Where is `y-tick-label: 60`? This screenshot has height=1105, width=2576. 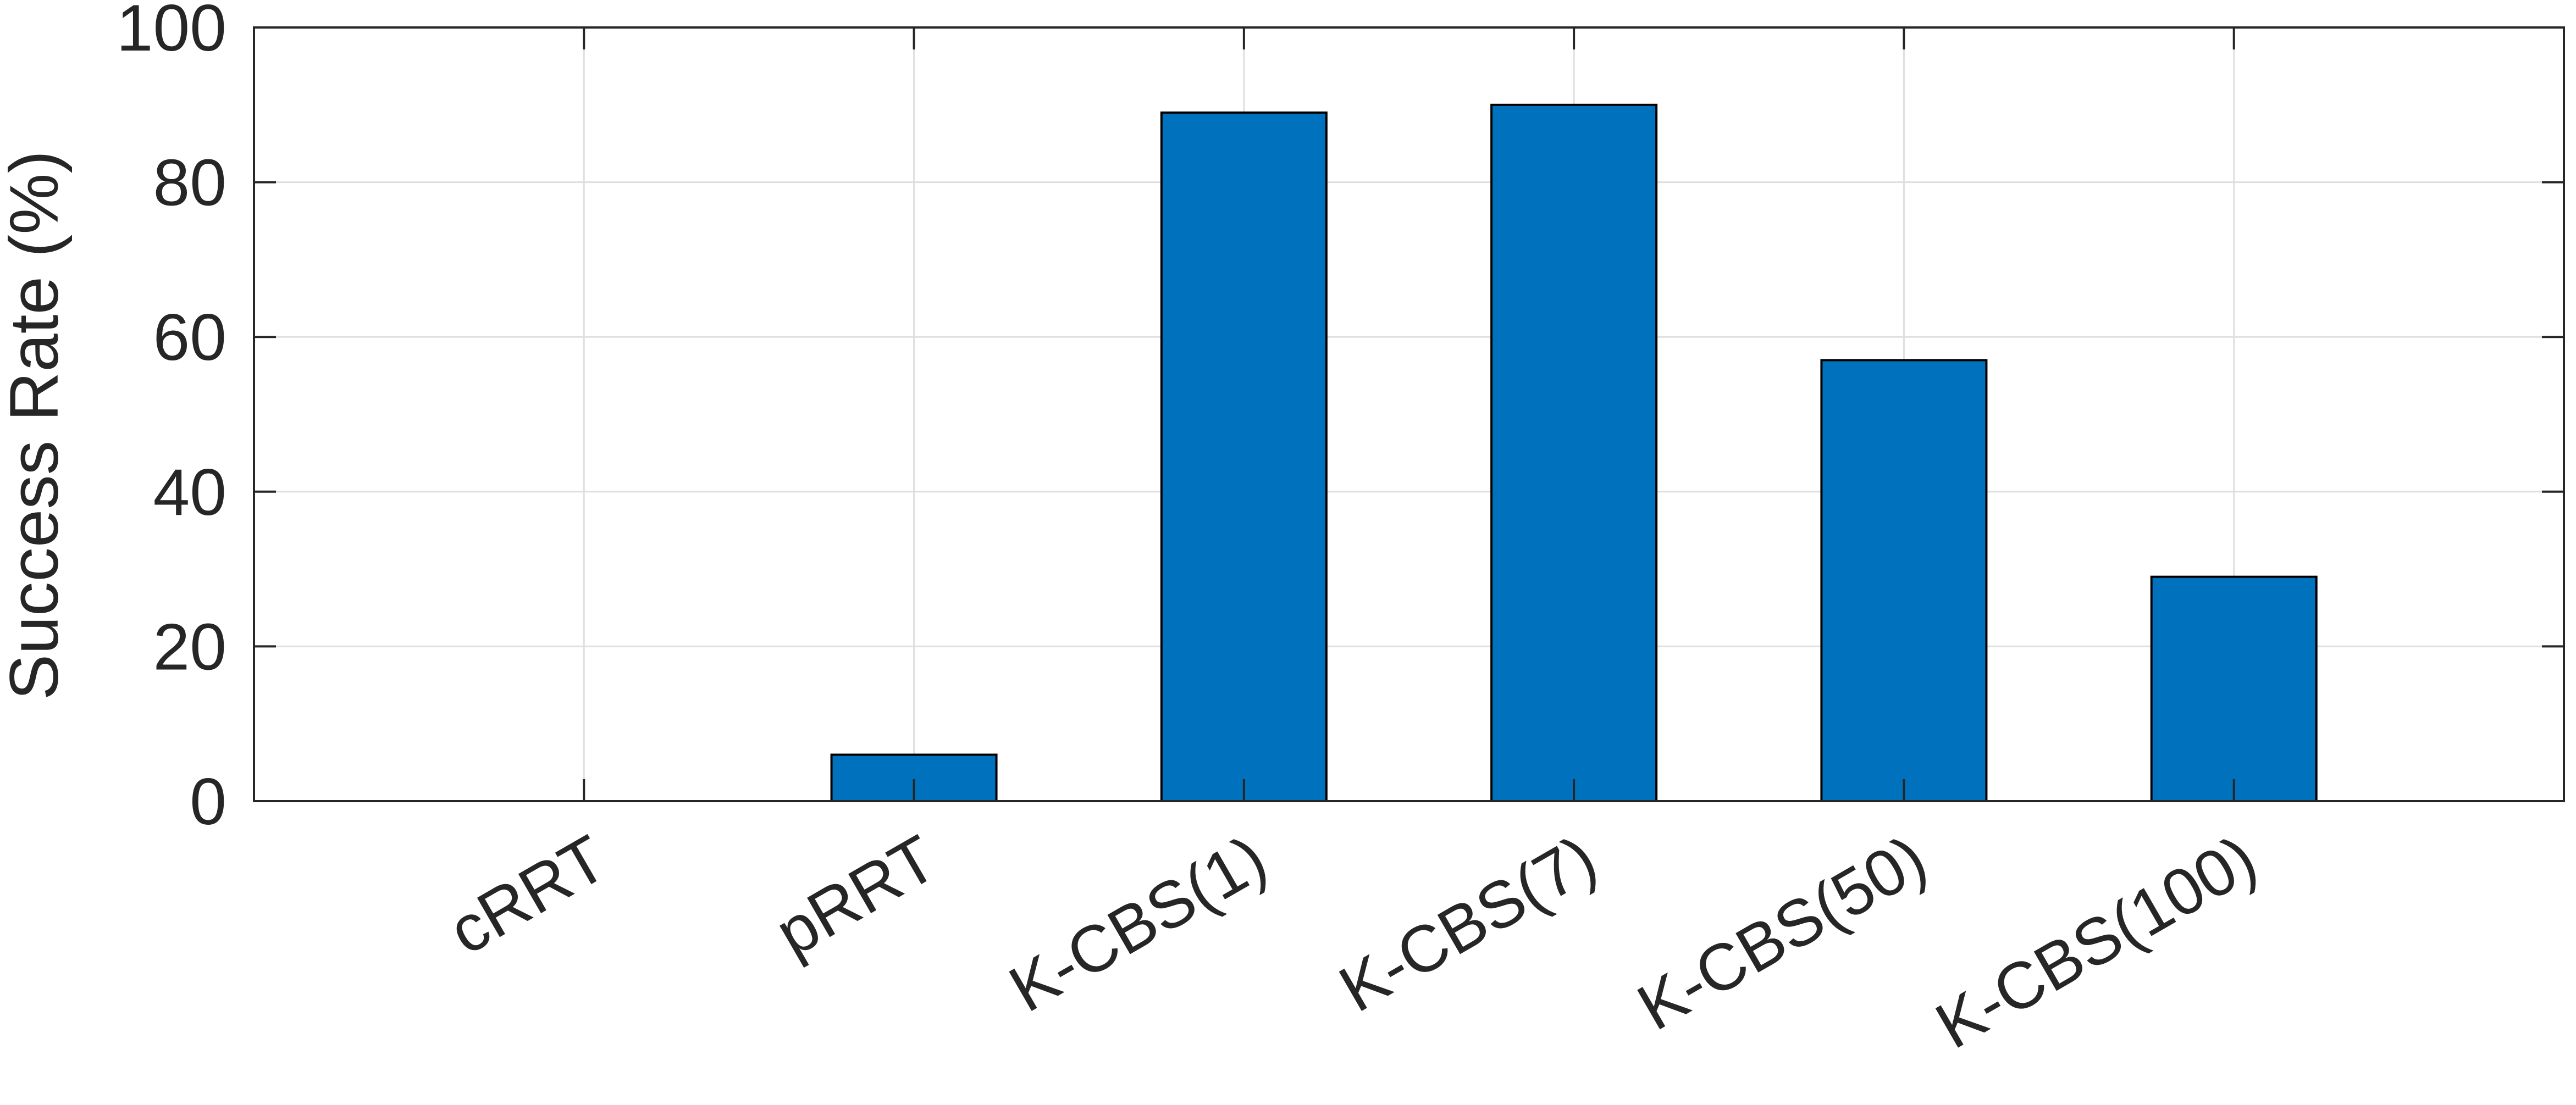 y-tick-label: 60 is located at coordinates (189, 338).